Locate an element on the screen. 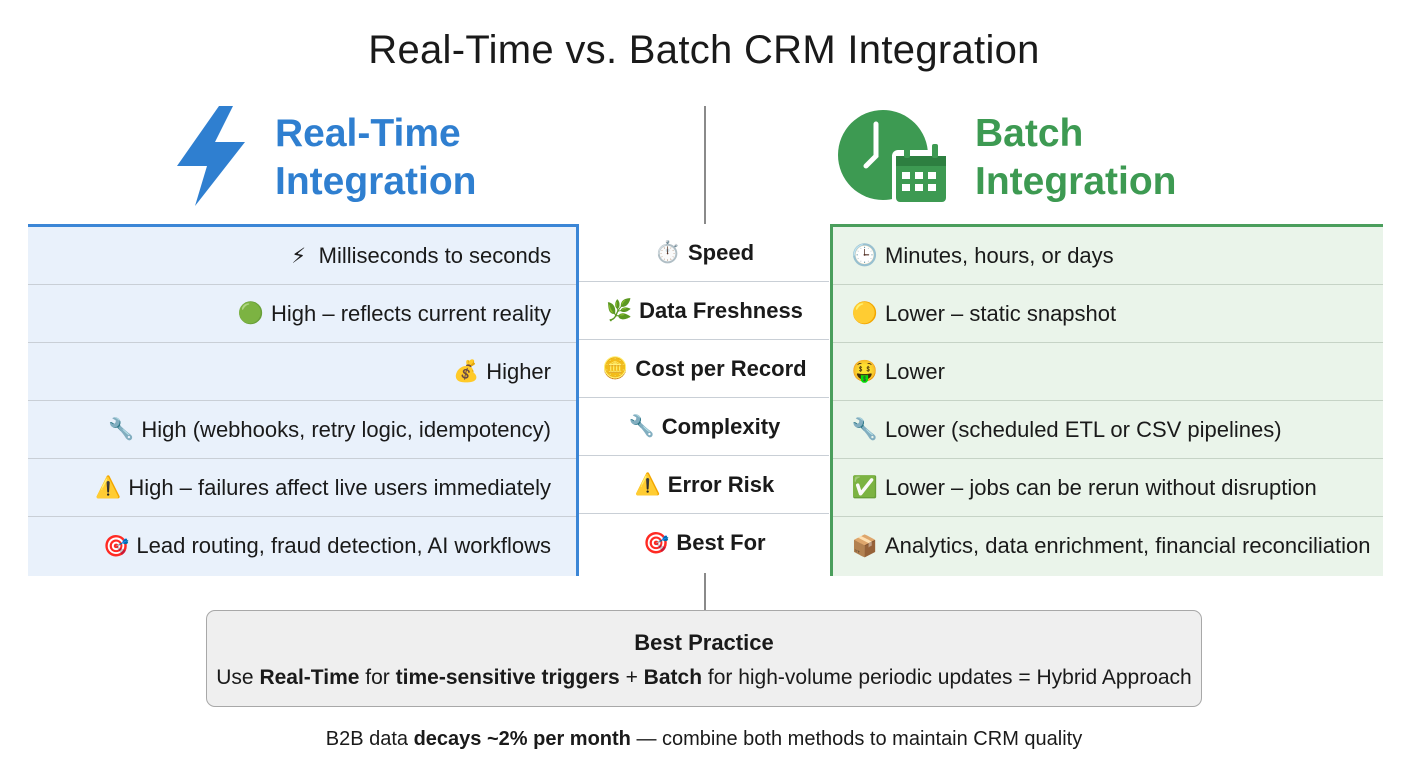  green-circle-icon: 🟢 is located at coordinates (251, 313).